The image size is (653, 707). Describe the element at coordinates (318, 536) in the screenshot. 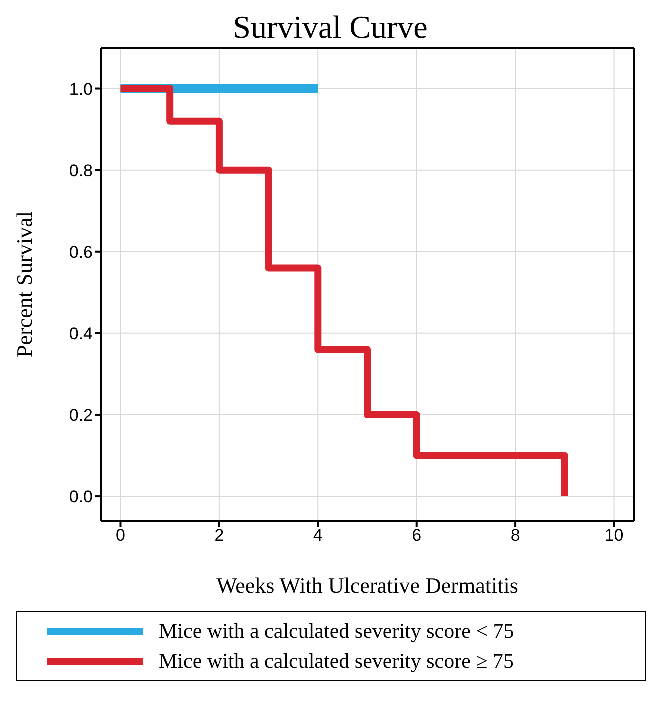

I see `x-tick-label: 4` at that location.